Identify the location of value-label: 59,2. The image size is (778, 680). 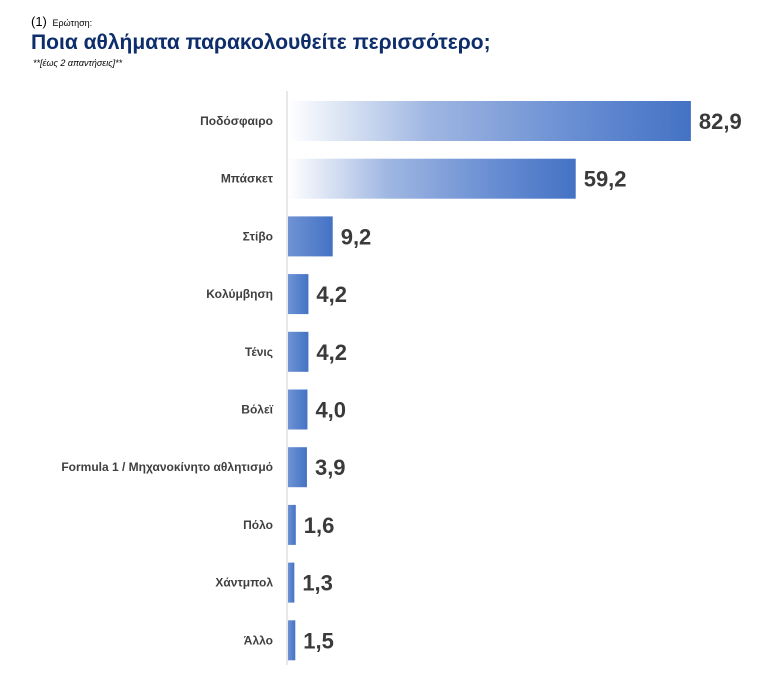
(605, 179).